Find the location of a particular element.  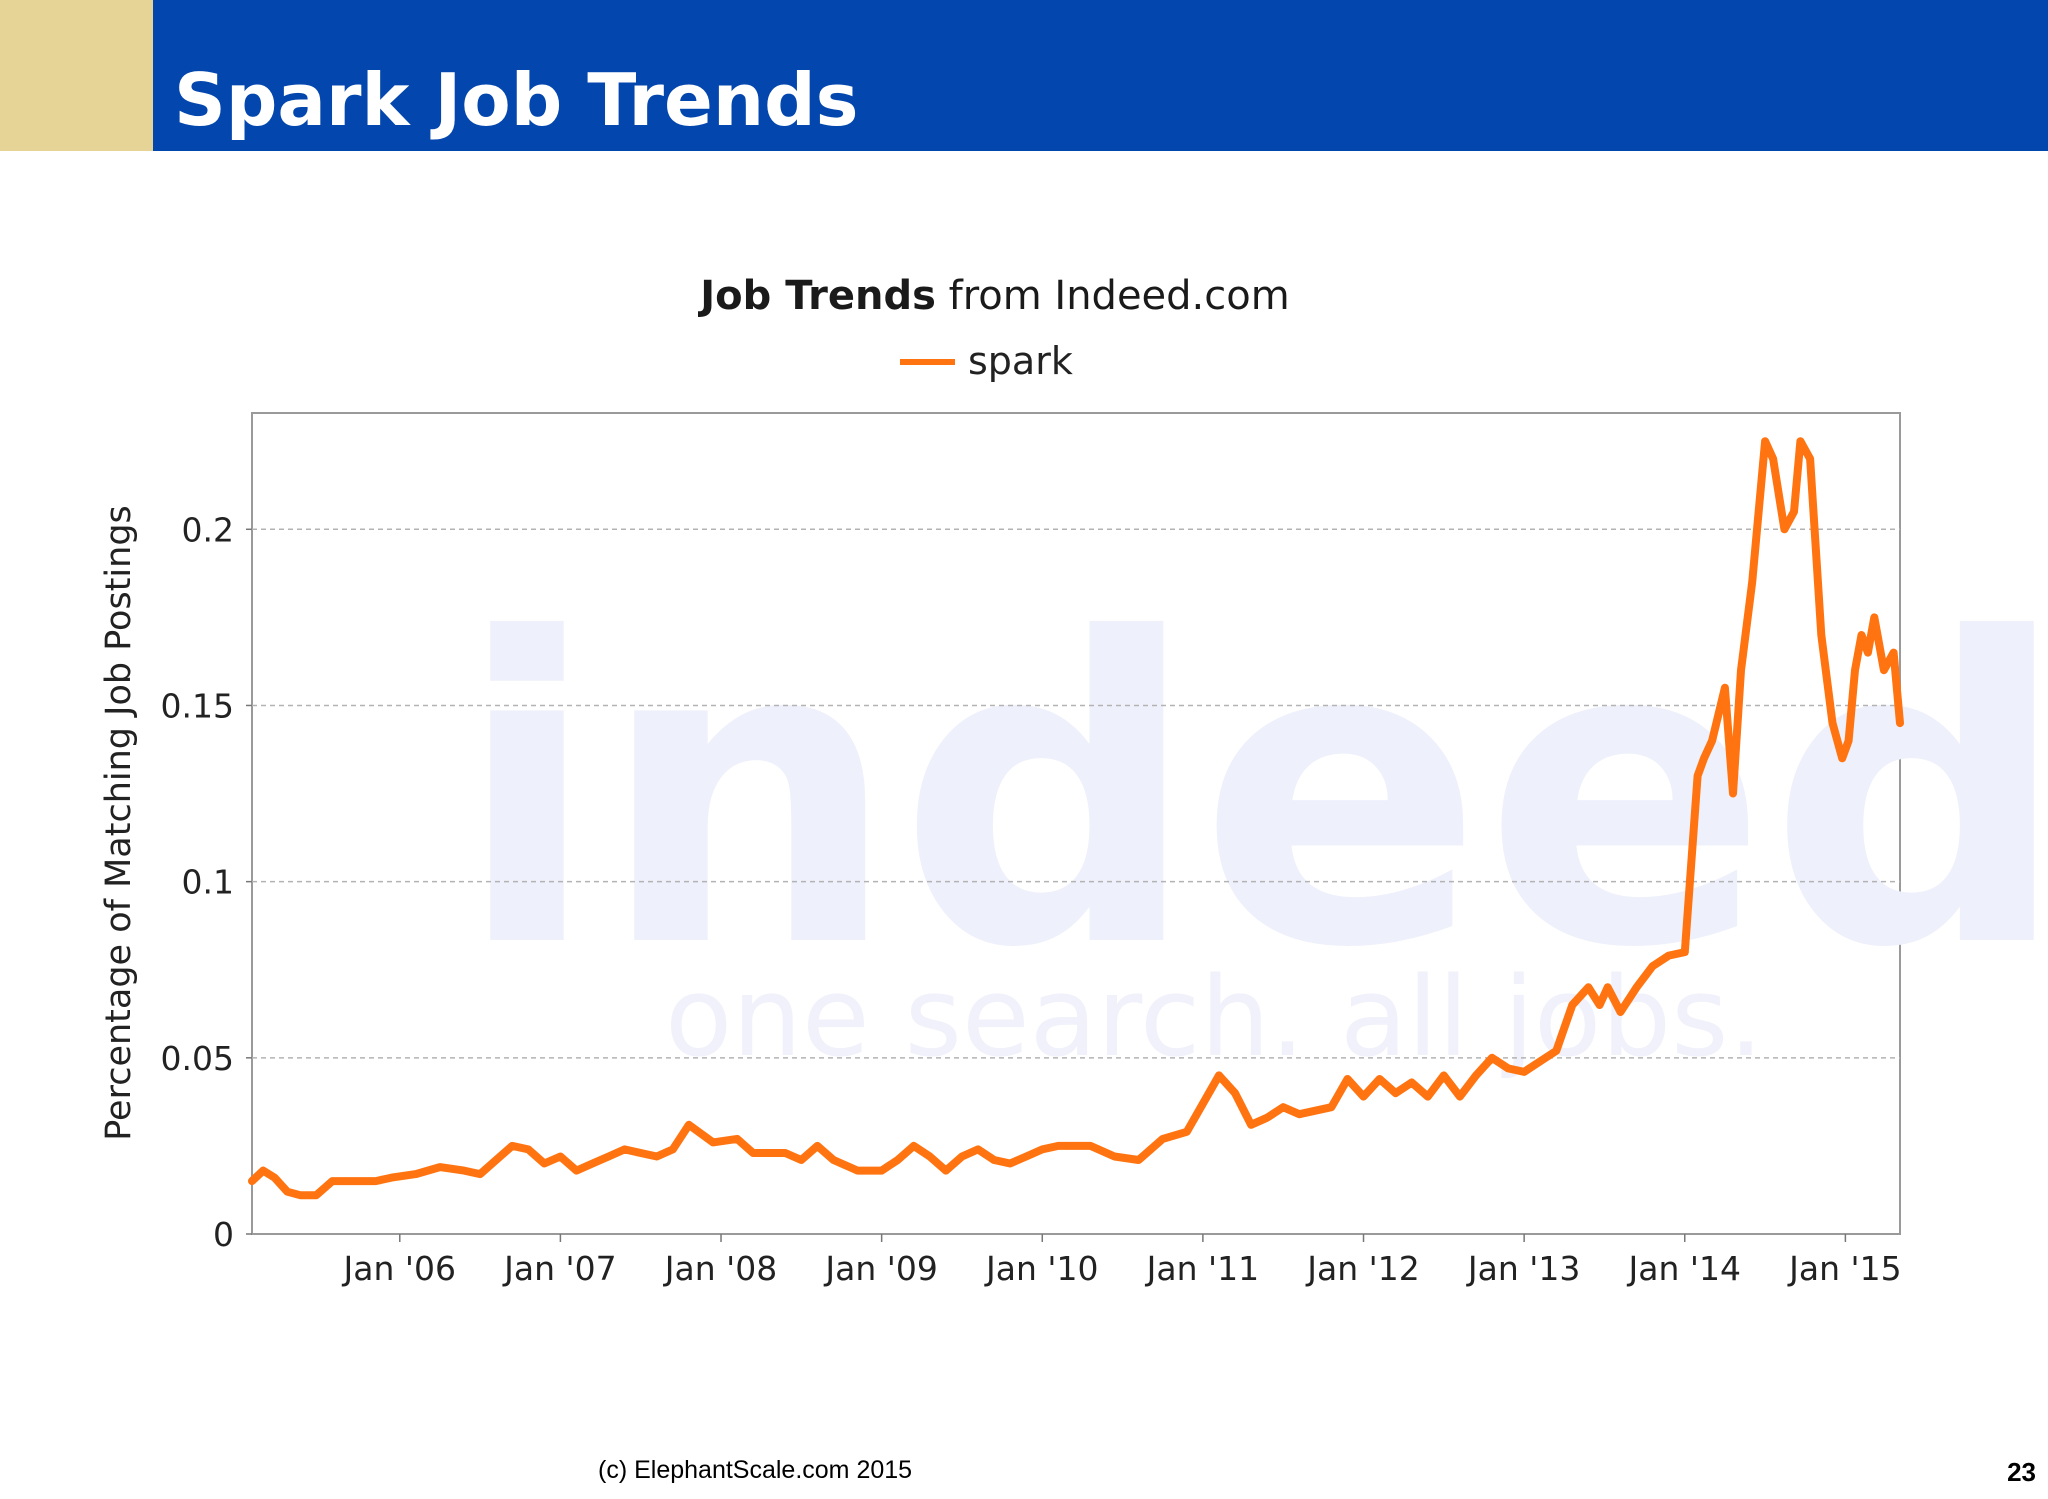

x-tick-label: Jan '12 is located at coordinates (1362, 1268).